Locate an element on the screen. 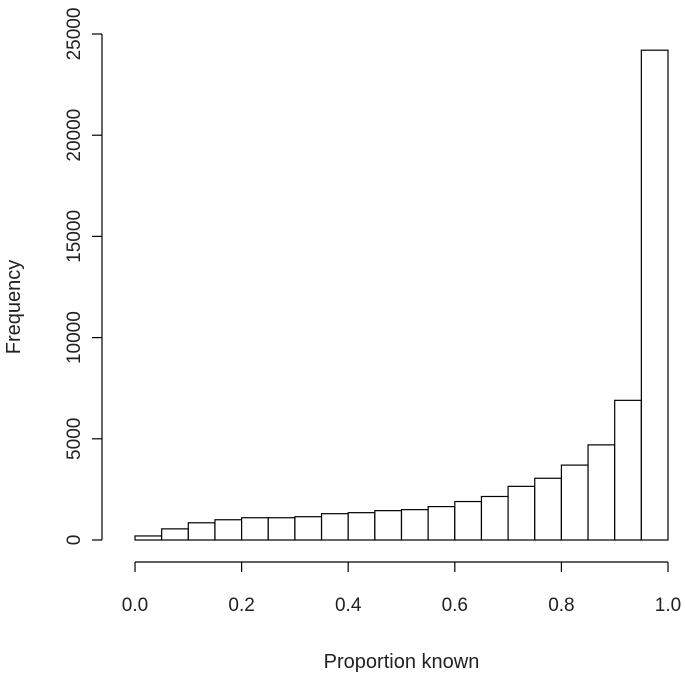 This screenshot has width=685, height=678. x-tick-label: 1.0 is located at coordinates (668, 605).